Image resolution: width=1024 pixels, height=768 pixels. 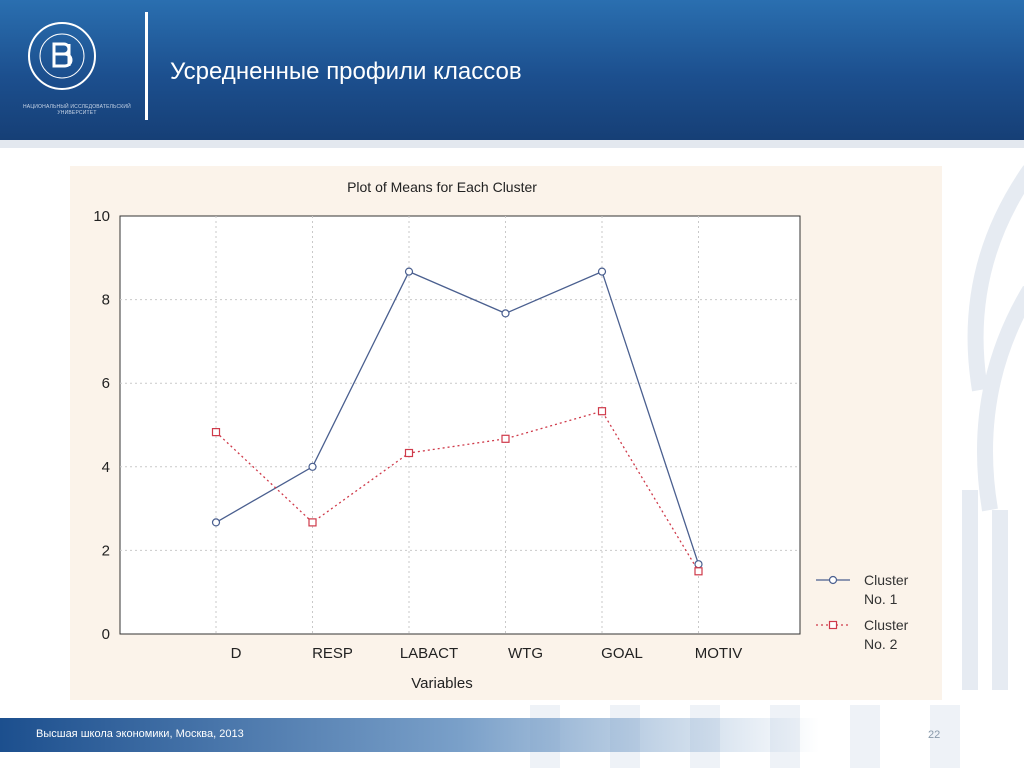 I want to click on header-divider, so click(x=146, y=66).